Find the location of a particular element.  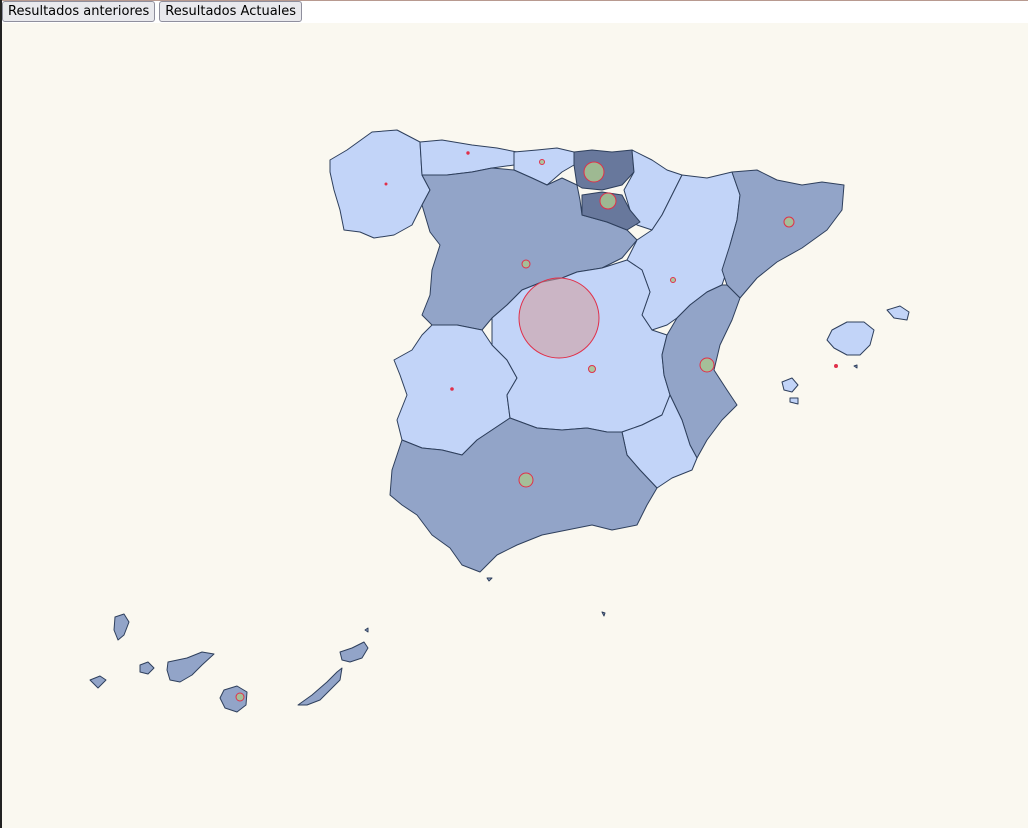

marker-pais-vasco is located at coordinates (594, 172).